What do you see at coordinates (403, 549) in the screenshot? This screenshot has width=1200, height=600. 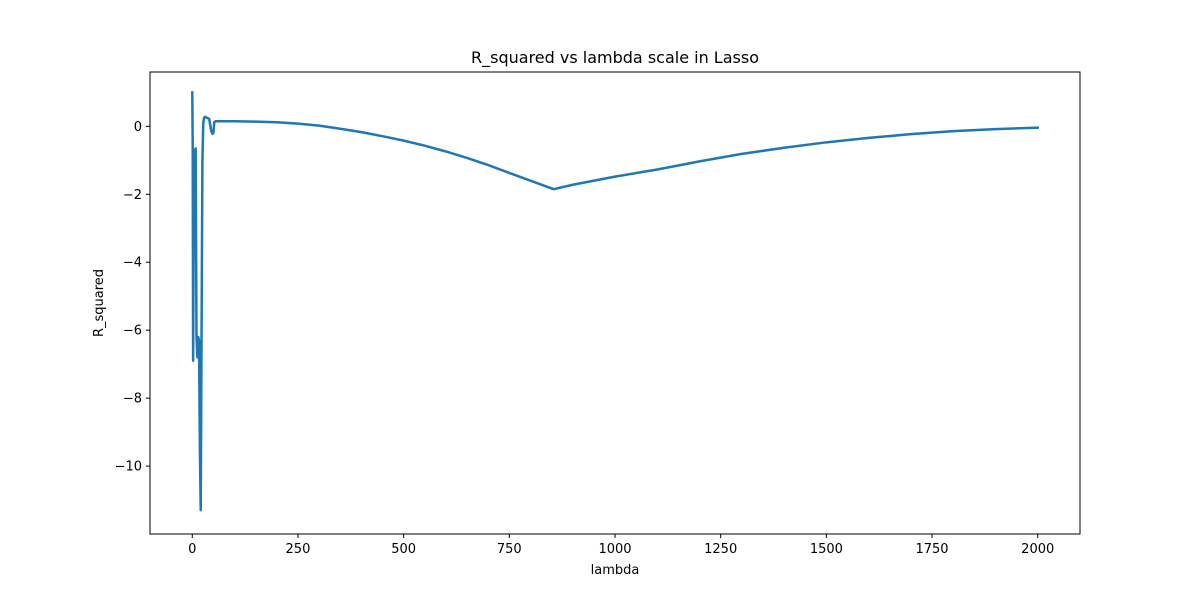 I see `x-tick-label: 500` at bounding box center [403, 549].